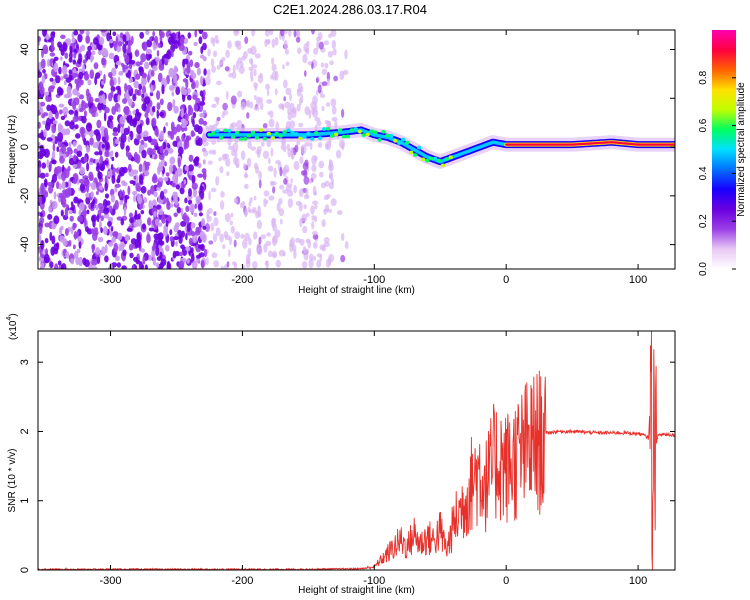  What do you see at coordinates (638, 581) in the screenshot?
I see `x-tick-label: 100` at bounding box center [638, 581].